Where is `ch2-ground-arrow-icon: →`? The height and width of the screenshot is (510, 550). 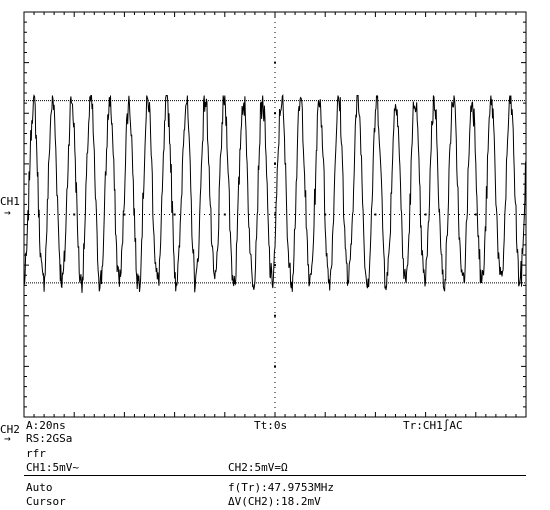
ch2-ground-arrow-icon: → is located at coordinates (7, 438).